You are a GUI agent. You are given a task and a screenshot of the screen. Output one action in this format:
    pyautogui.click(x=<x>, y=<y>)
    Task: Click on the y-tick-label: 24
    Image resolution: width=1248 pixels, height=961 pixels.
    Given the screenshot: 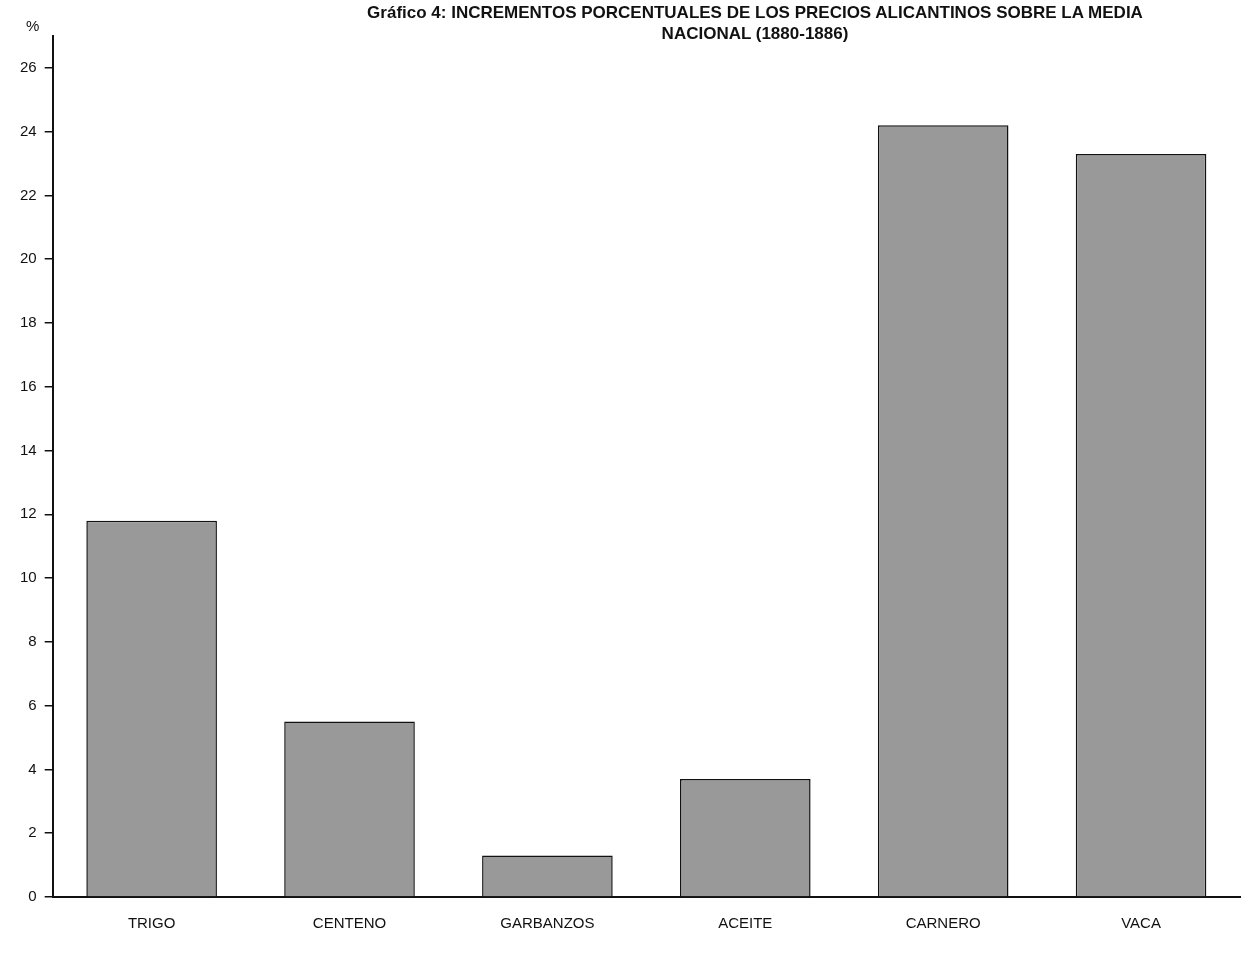 What is the action you would take?
    pyautogui.click(x=28, y=130)
    